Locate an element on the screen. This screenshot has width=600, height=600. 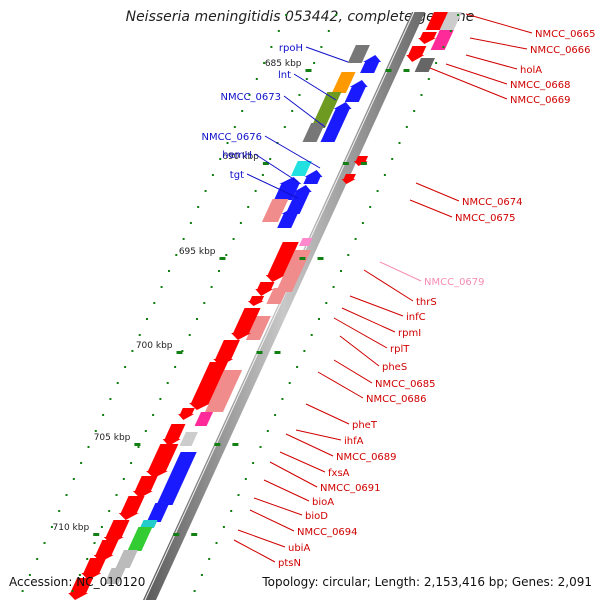
reverse-gene-label: ihfA is located at coordinates (354, 441).